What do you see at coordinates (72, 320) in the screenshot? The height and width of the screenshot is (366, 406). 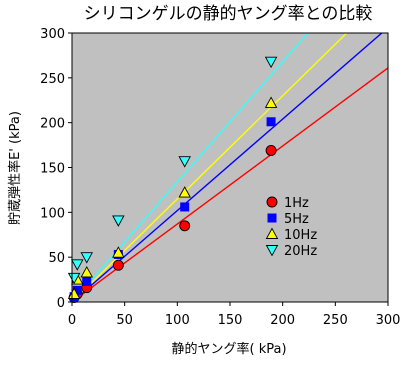 I see `x-tick-label: 0` at bounding box center [72, 320].